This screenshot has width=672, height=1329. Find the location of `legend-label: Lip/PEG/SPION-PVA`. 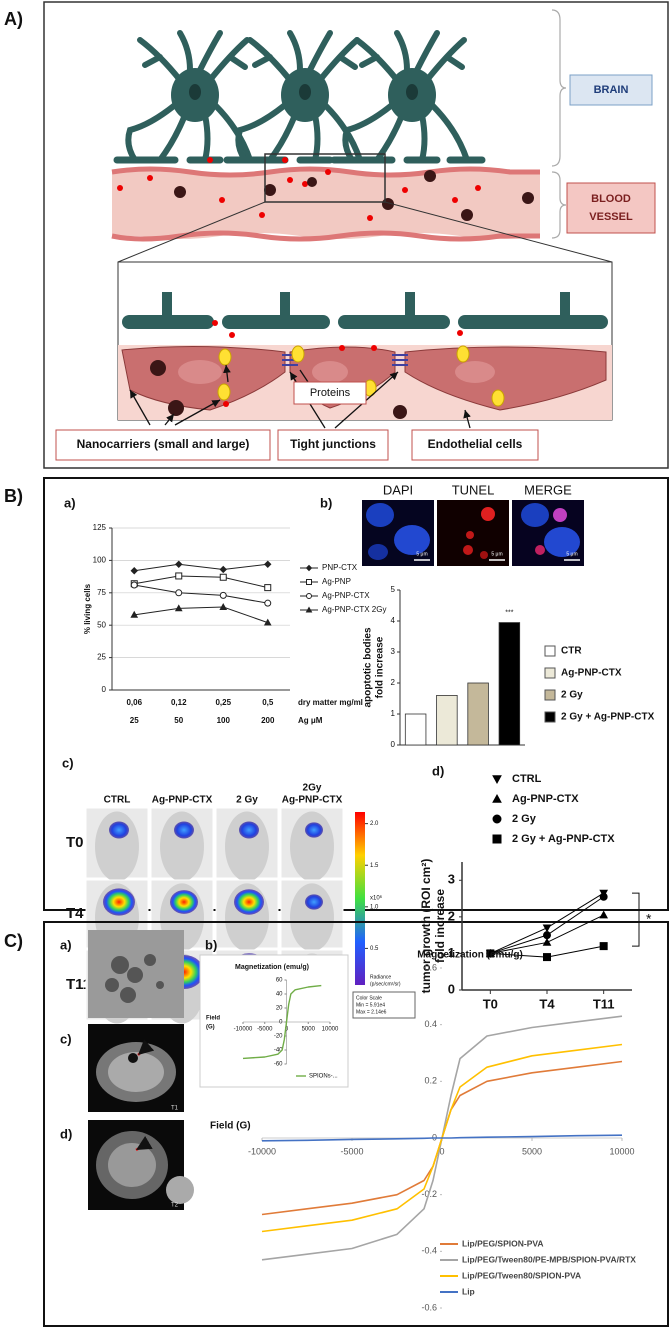

legend-label: Lip/PEG/SPION-PVA is located at coordinates (503, 1243).